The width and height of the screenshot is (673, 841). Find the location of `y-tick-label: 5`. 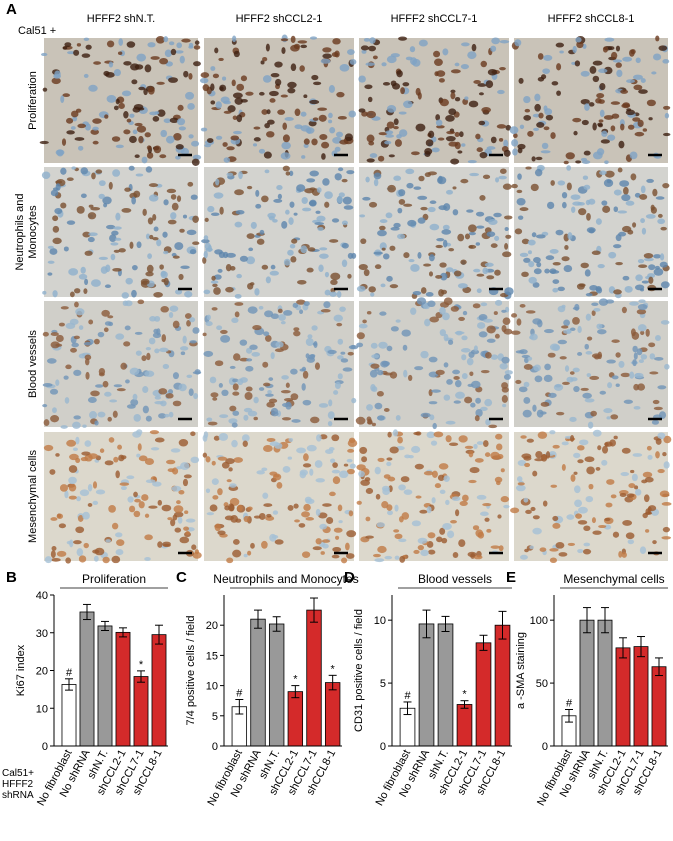

y-tick-label: 5 is located at coordinates (215, 717).